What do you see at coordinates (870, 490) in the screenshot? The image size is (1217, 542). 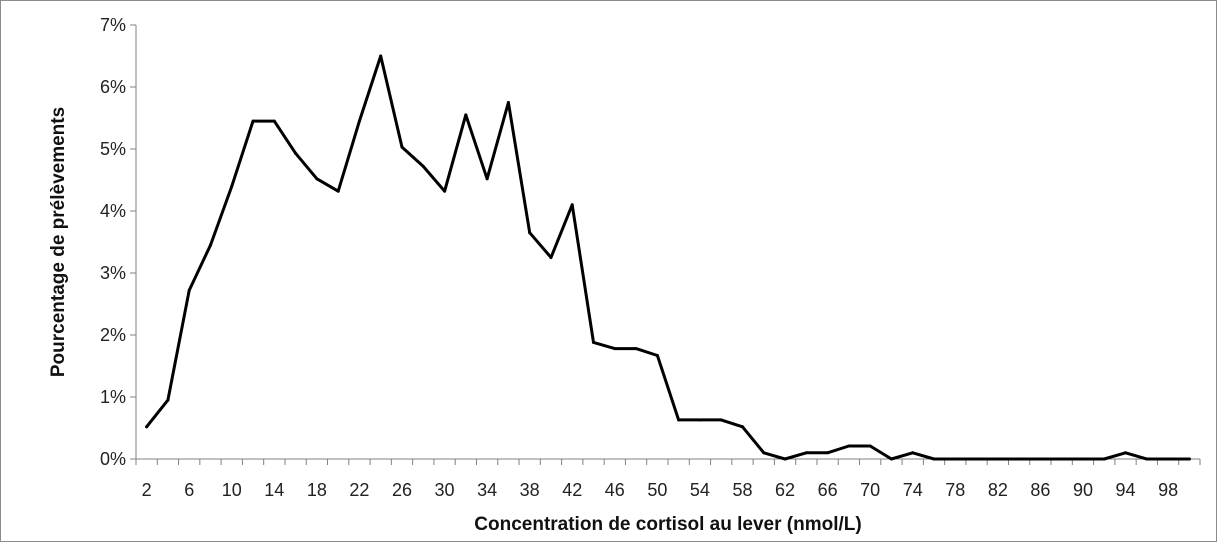 I see `x-tick-label: 70` at bounding box center [870, 490].